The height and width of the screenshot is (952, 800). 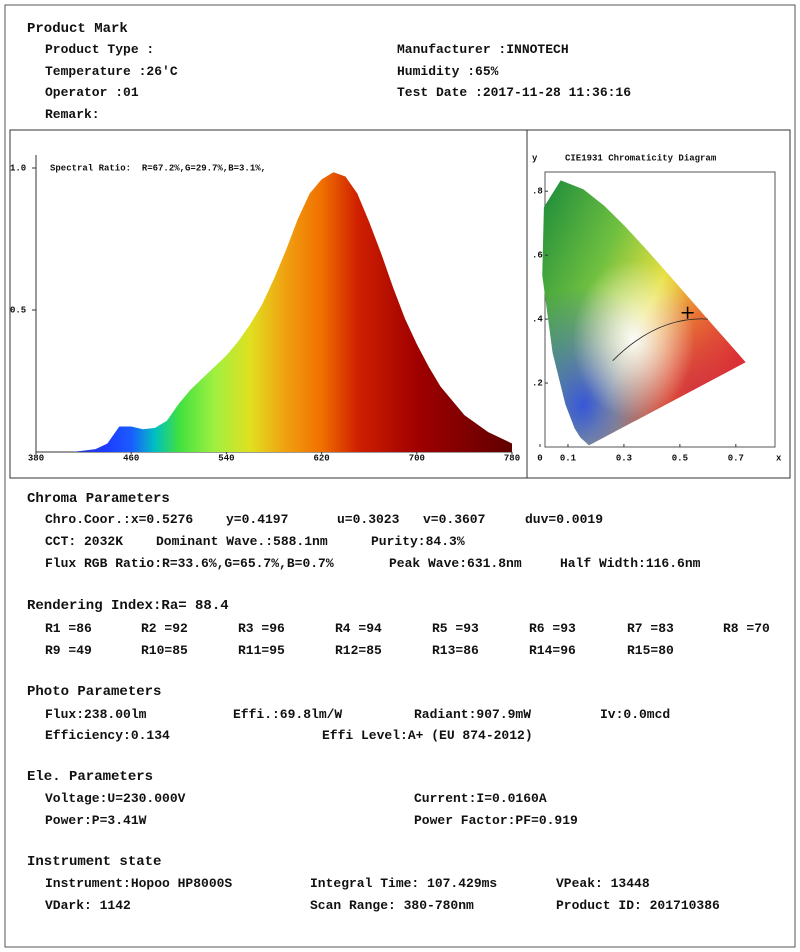 I want to click on field: R6 =93, so click(x=552, y=628).